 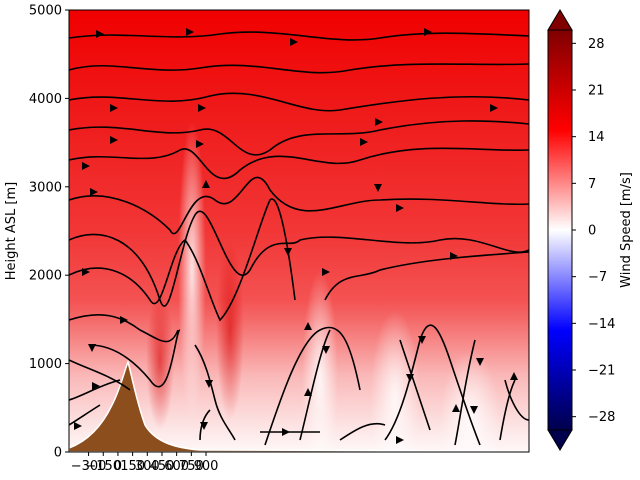 What do you see at coordinates (176, 466) in the screenshot?
I see `x-tick-label: 600` at bounding box center [176, 466].